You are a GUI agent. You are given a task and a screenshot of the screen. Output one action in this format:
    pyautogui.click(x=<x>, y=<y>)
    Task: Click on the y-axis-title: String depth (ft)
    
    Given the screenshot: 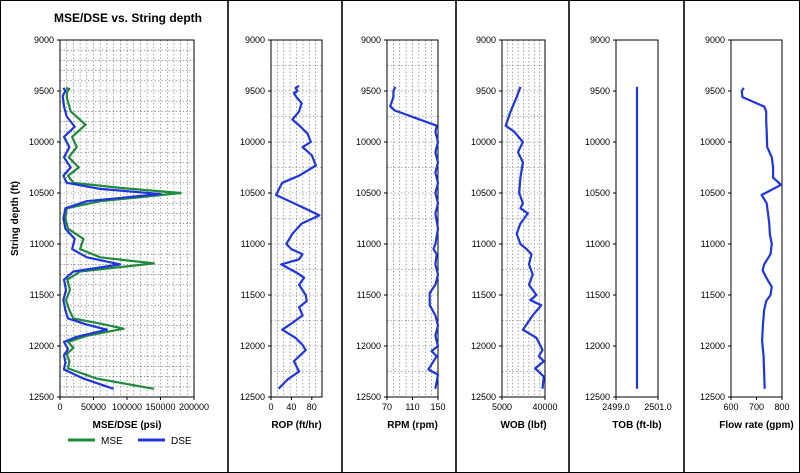 What is the action you would take?
    pyautogui.click(x=15, y=218)
    